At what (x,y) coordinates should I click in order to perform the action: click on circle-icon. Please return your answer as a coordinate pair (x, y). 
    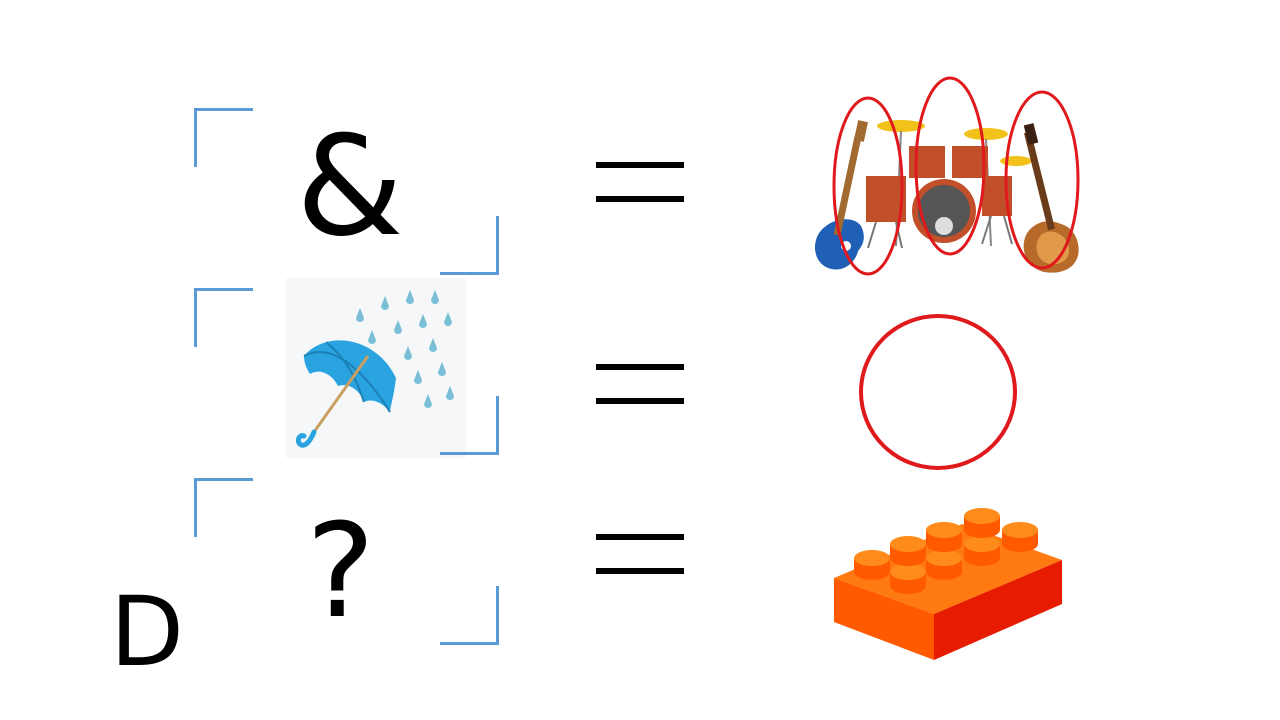
    Looking at the image, I should click on (938, 392).